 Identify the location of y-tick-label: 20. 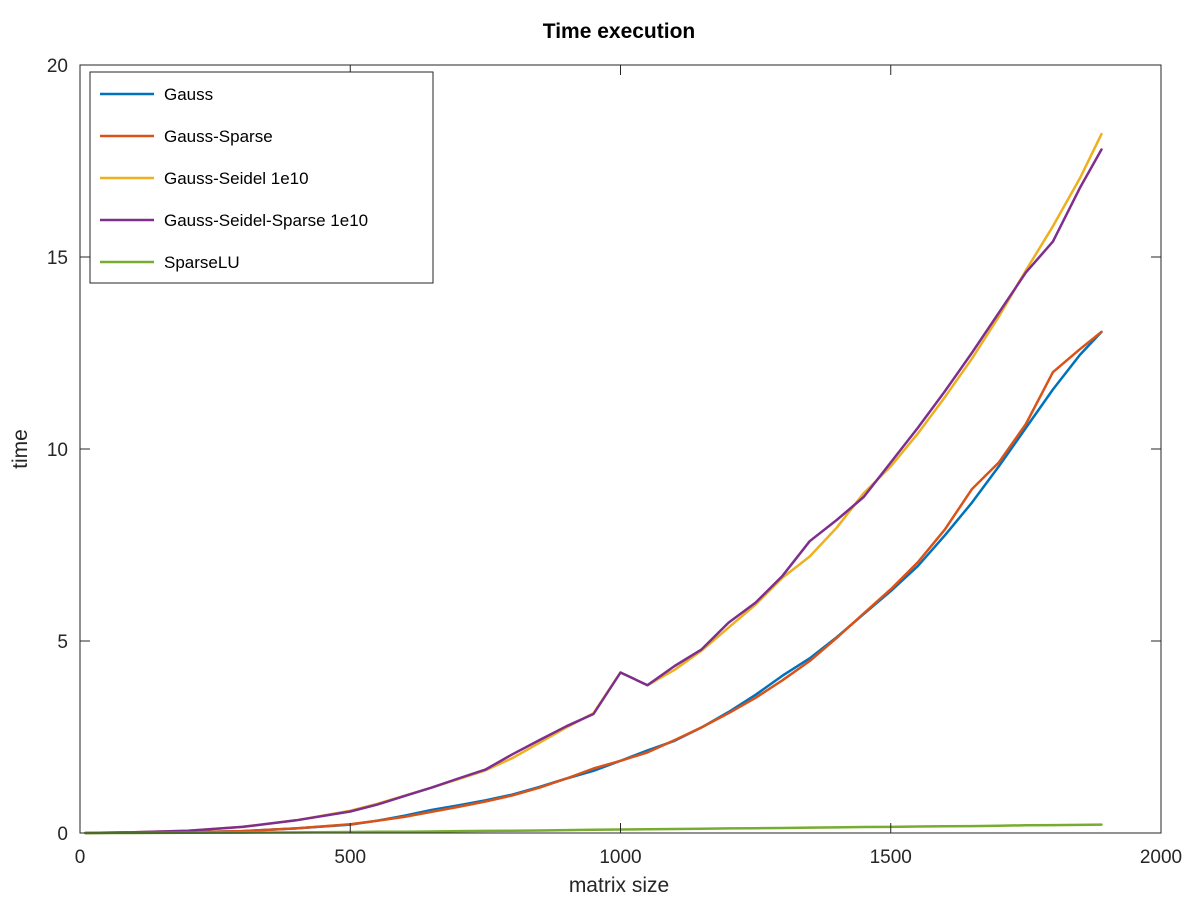
(57, 66).